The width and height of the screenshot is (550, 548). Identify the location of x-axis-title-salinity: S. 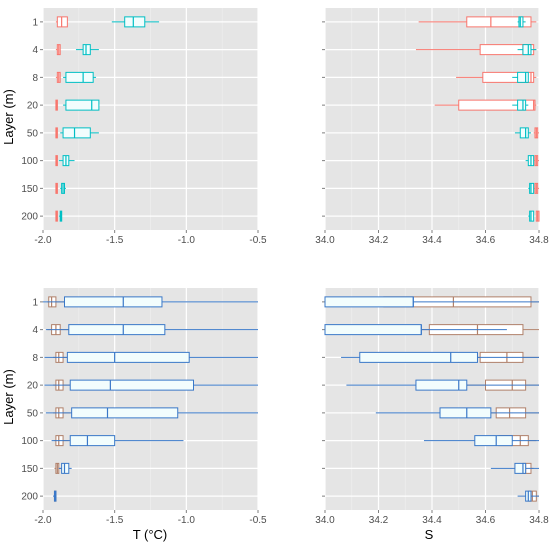
(429, 534).